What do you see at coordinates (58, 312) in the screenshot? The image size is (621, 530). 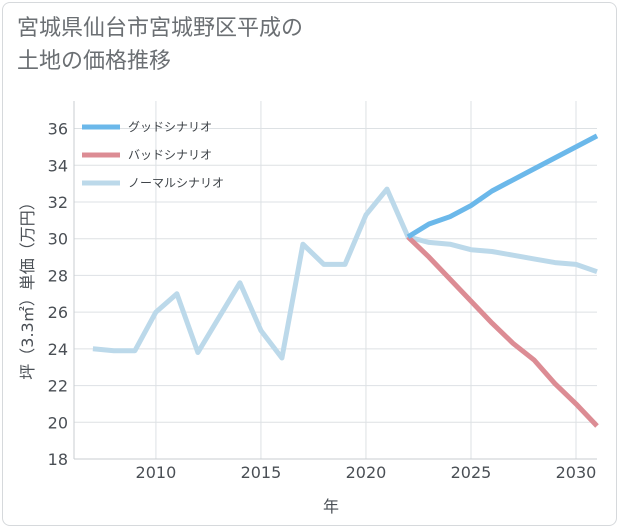 I see `y-tick-label: 26` at bounding box center [58, 312].